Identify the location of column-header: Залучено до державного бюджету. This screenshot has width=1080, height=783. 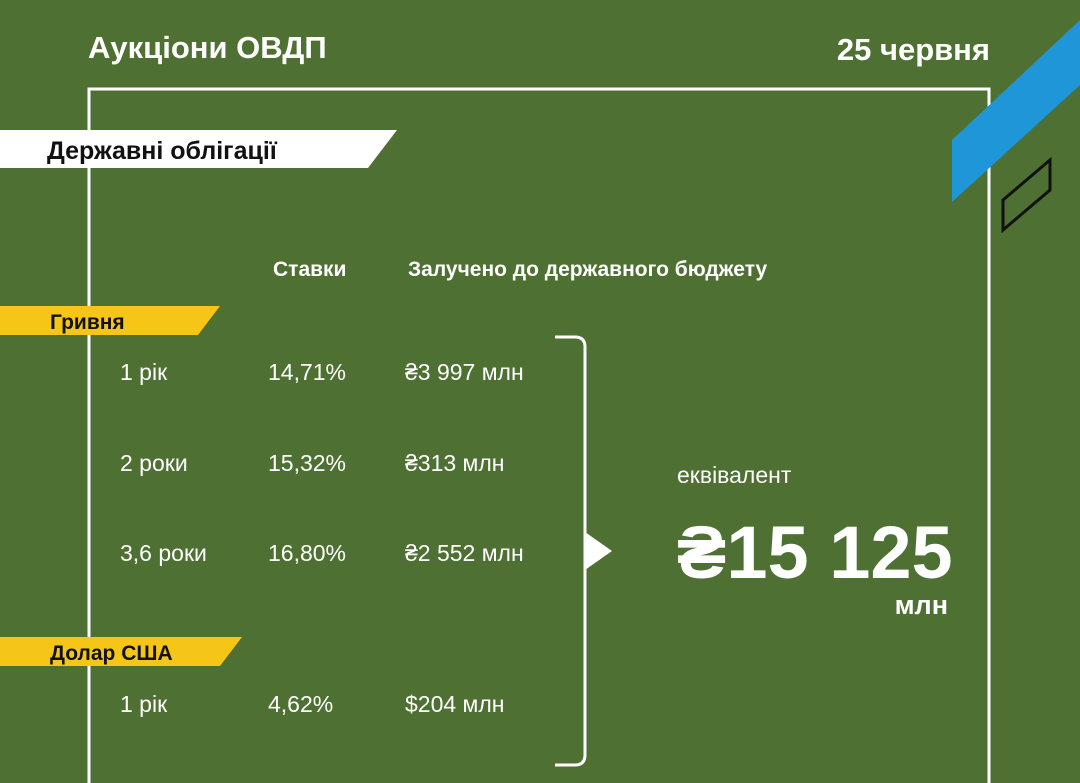
(588, 269).